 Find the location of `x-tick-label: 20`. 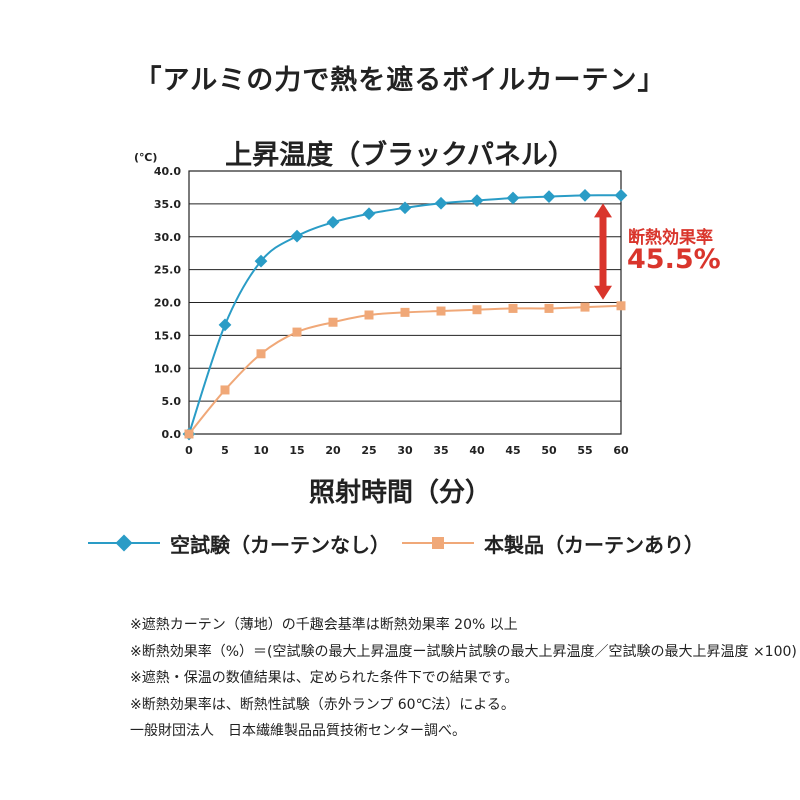

x-tick-label: 20 is located at coordinates (333, 450).